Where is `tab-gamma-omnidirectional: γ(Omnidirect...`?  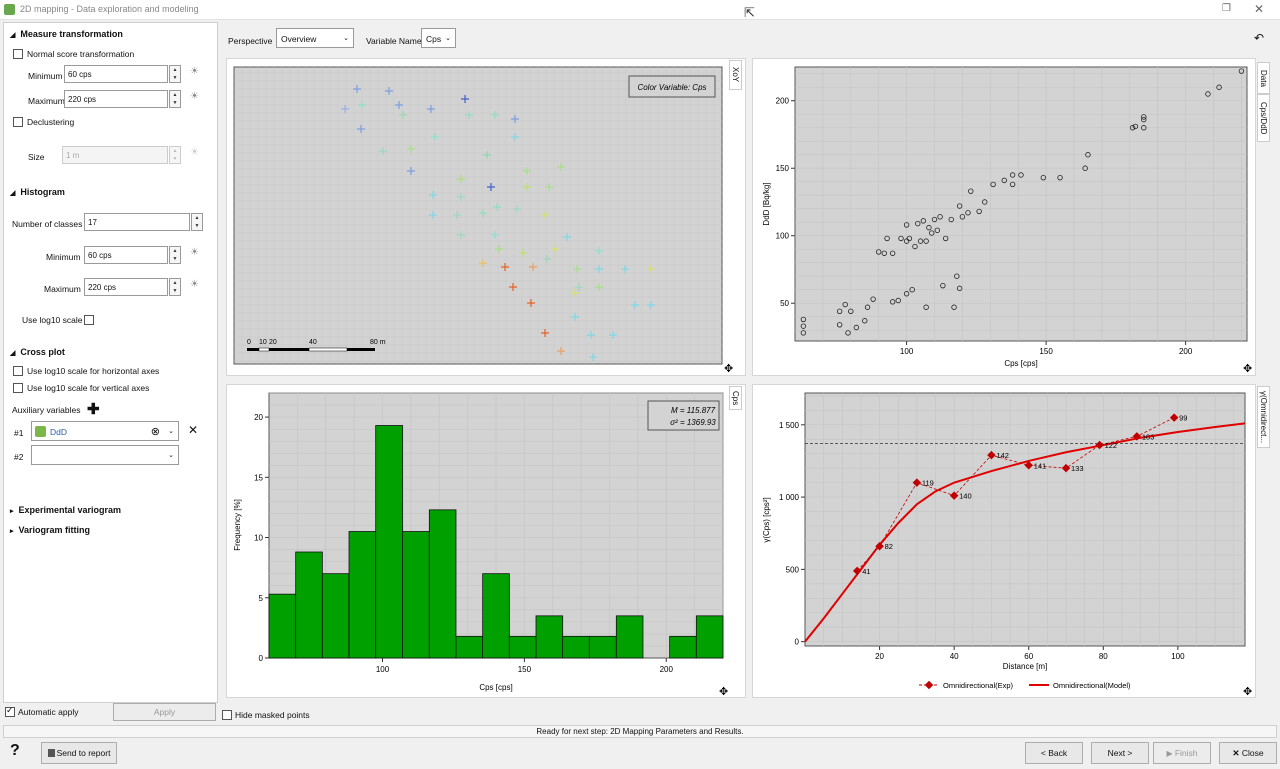
tab-gamma-omnidirectional: γ(Omnidirect... is located at coordinates (1263, 417).